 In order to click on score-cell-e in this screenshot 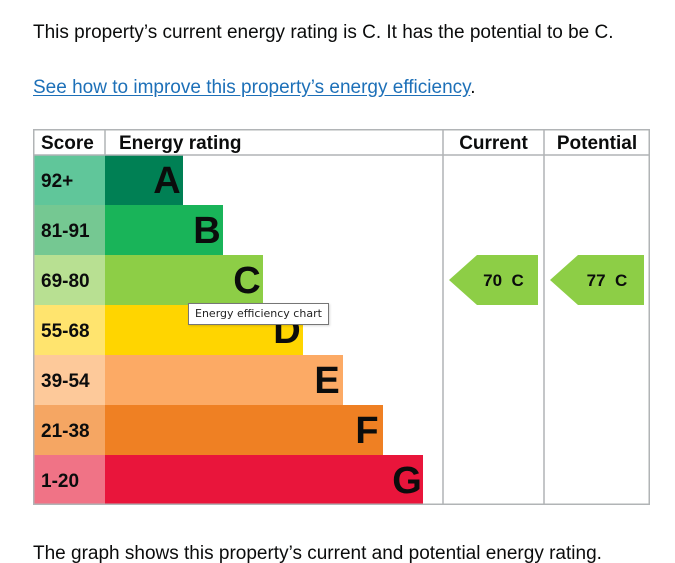, I will do `click(69, 380)`.